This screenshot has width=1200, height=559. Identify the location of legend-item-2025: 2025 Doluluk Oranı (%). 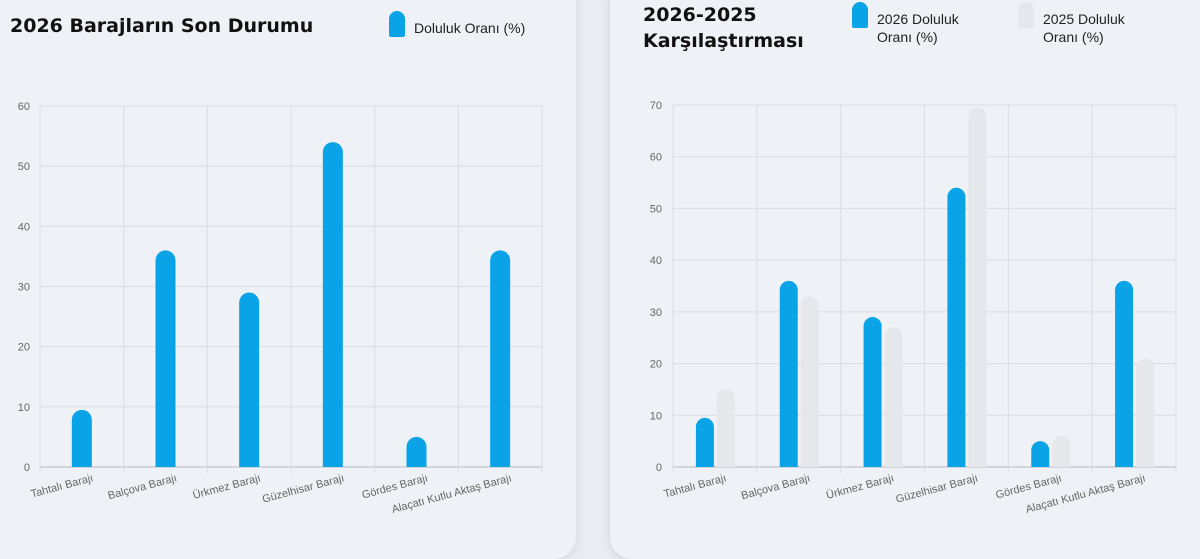
(1080, 24).